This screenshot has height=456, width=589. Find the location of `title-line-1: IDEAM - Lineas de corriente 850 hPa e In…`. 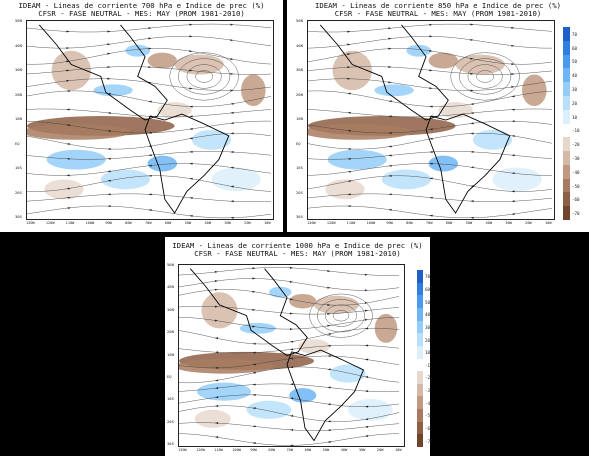

title-line-1: IDEAM - Lineas de corriente 850 hPa e In… is located at coordinates (437, 5).